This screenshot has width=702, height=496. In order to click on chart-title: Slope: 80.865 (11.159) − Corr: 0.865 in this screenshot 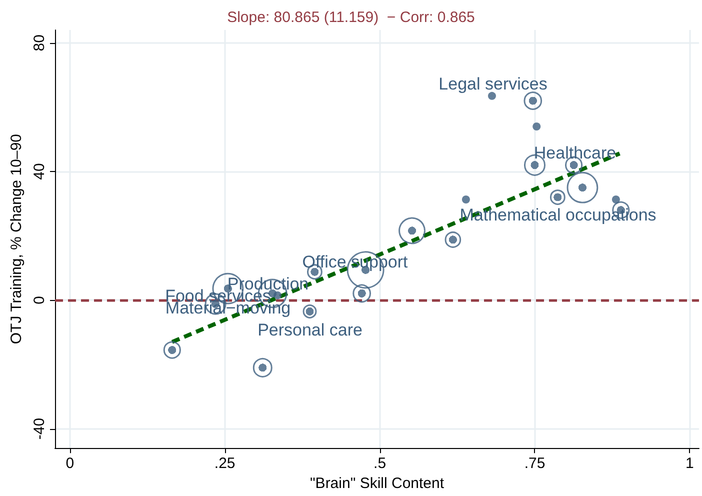, I will do `click(351, 17)`.